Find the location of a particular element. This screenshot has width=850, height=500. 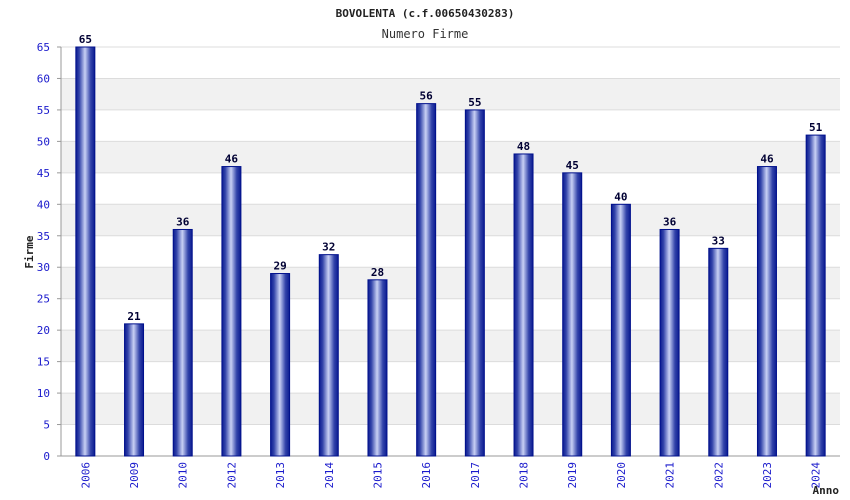

bar-2017 is located at coordinates (474, 283).